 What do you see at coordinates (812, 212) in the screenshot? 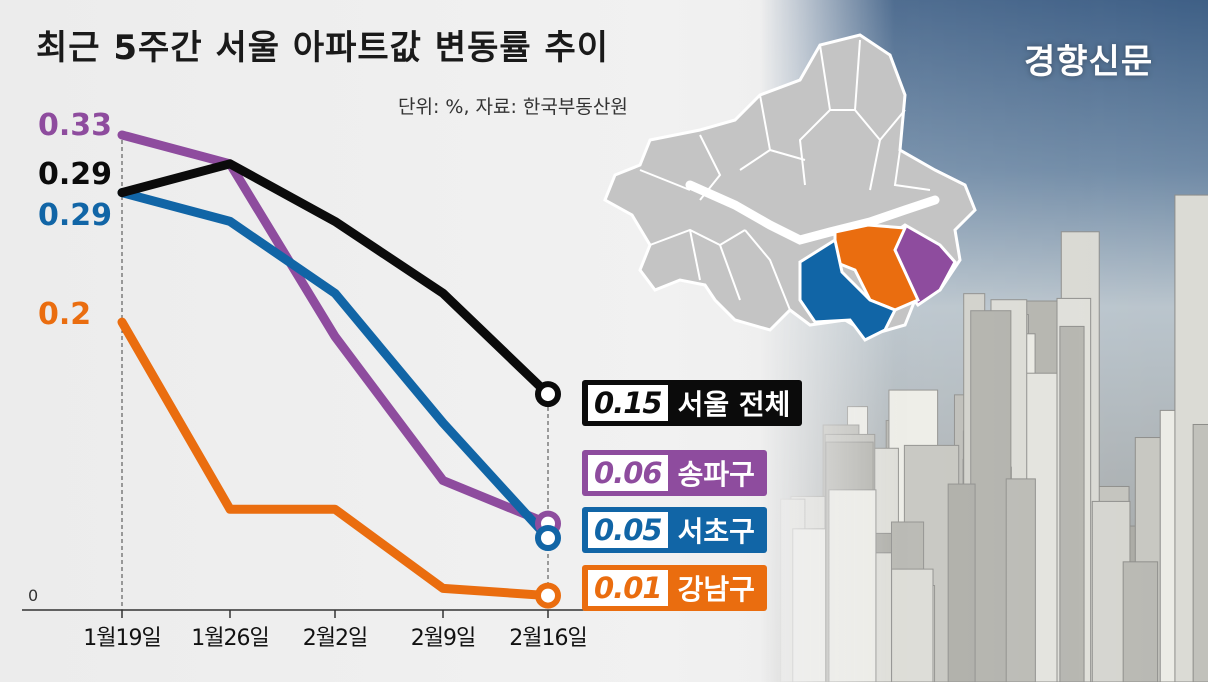
I see `han-river` at bounding box center [812, 212].